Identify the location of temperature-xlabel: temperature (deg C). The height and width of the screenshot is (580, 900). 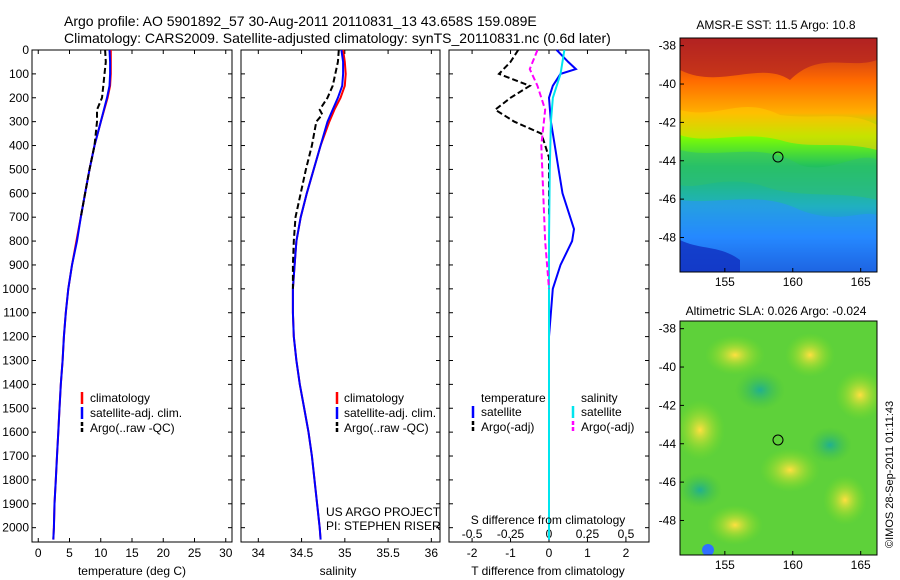
(132, 571).